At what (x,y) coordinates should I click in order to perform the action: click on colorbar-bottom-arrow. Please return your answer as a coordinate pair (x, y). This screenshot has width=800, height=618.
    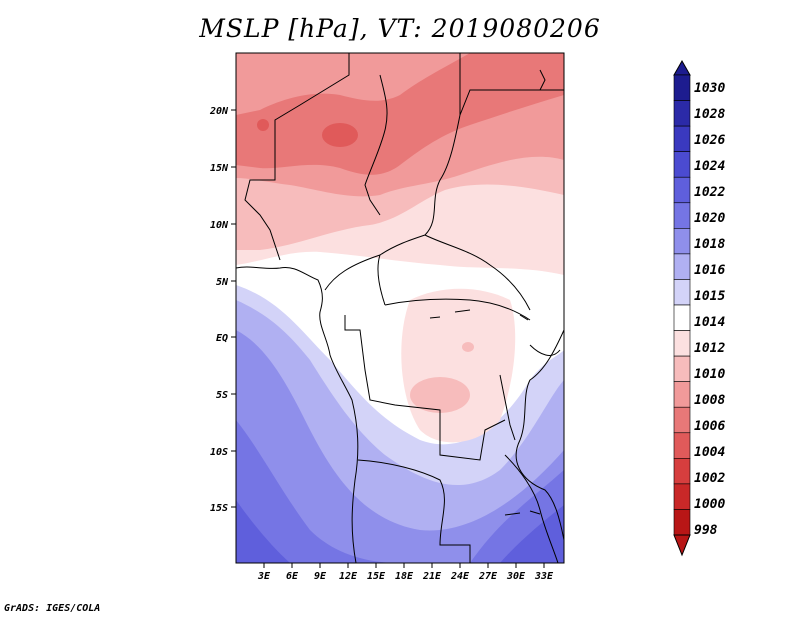
    Looking at the image, I should click on (682, 545).